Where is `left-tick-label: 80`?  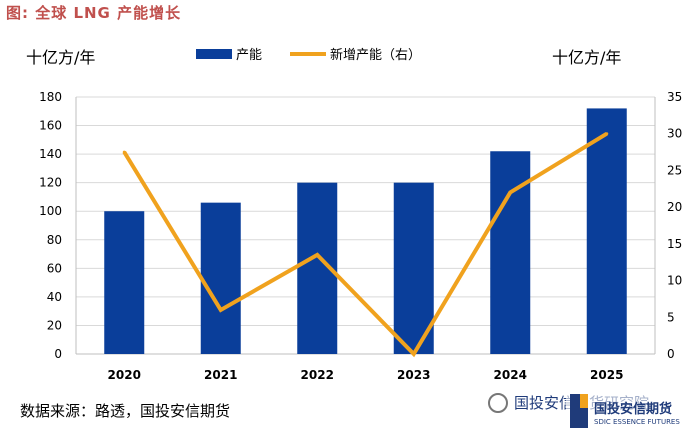 left-tick-label: 80 is located at coordinates (54, 240).